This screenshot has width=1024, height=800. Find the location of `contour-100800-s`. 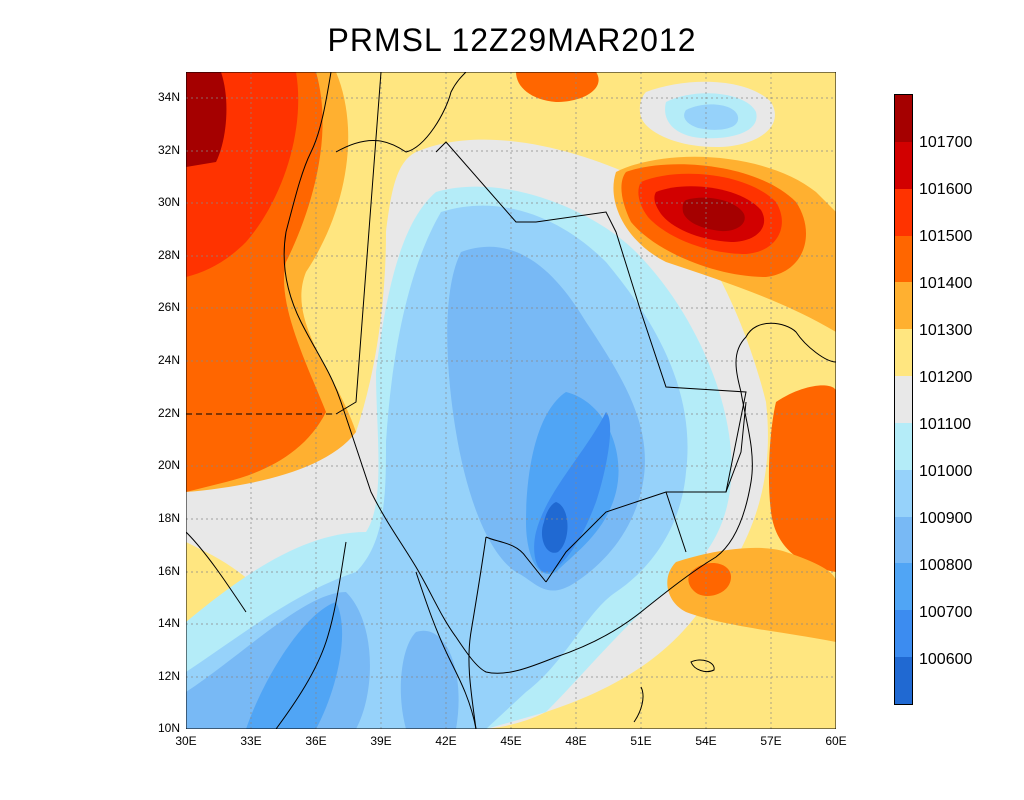

contour-100800-s is located at coordinates (429, 679).